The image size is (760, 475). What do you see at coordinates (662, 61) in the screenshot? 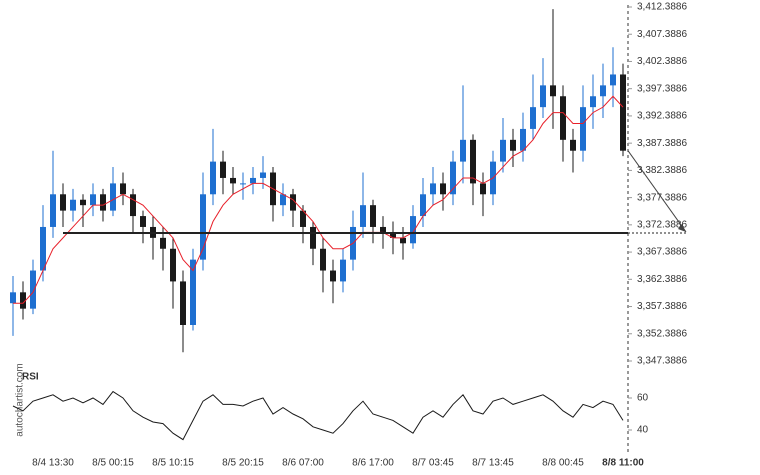
I see `y-tick-label: 3,402.3886` at bounding box center [662, 61].